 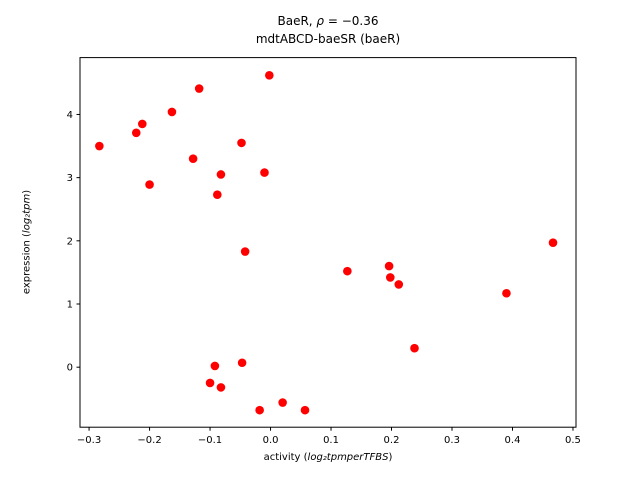 I want to click on x-axis-label-suffix: ), so click(x=390, y=457).